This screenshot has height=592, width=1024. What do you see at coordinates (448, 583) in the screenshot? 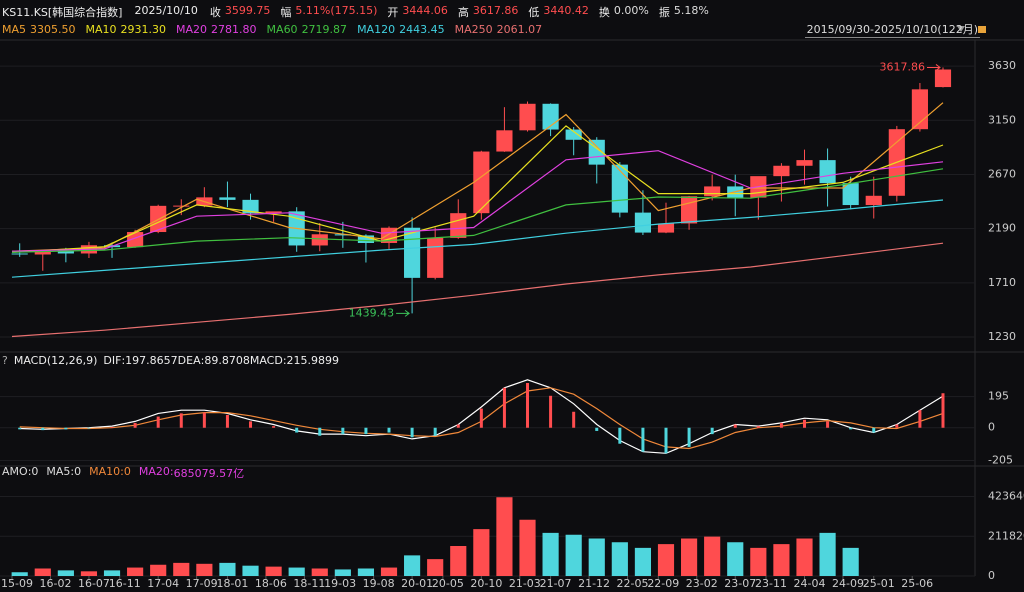
I see `x-tick-label: 20-05` at bounding box center [448, 583].